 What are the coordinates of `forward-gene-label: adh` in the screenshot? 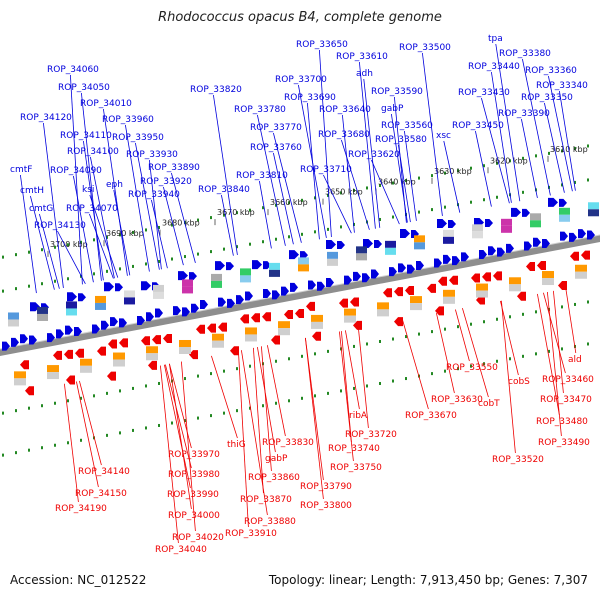 It's located at (364, 74).